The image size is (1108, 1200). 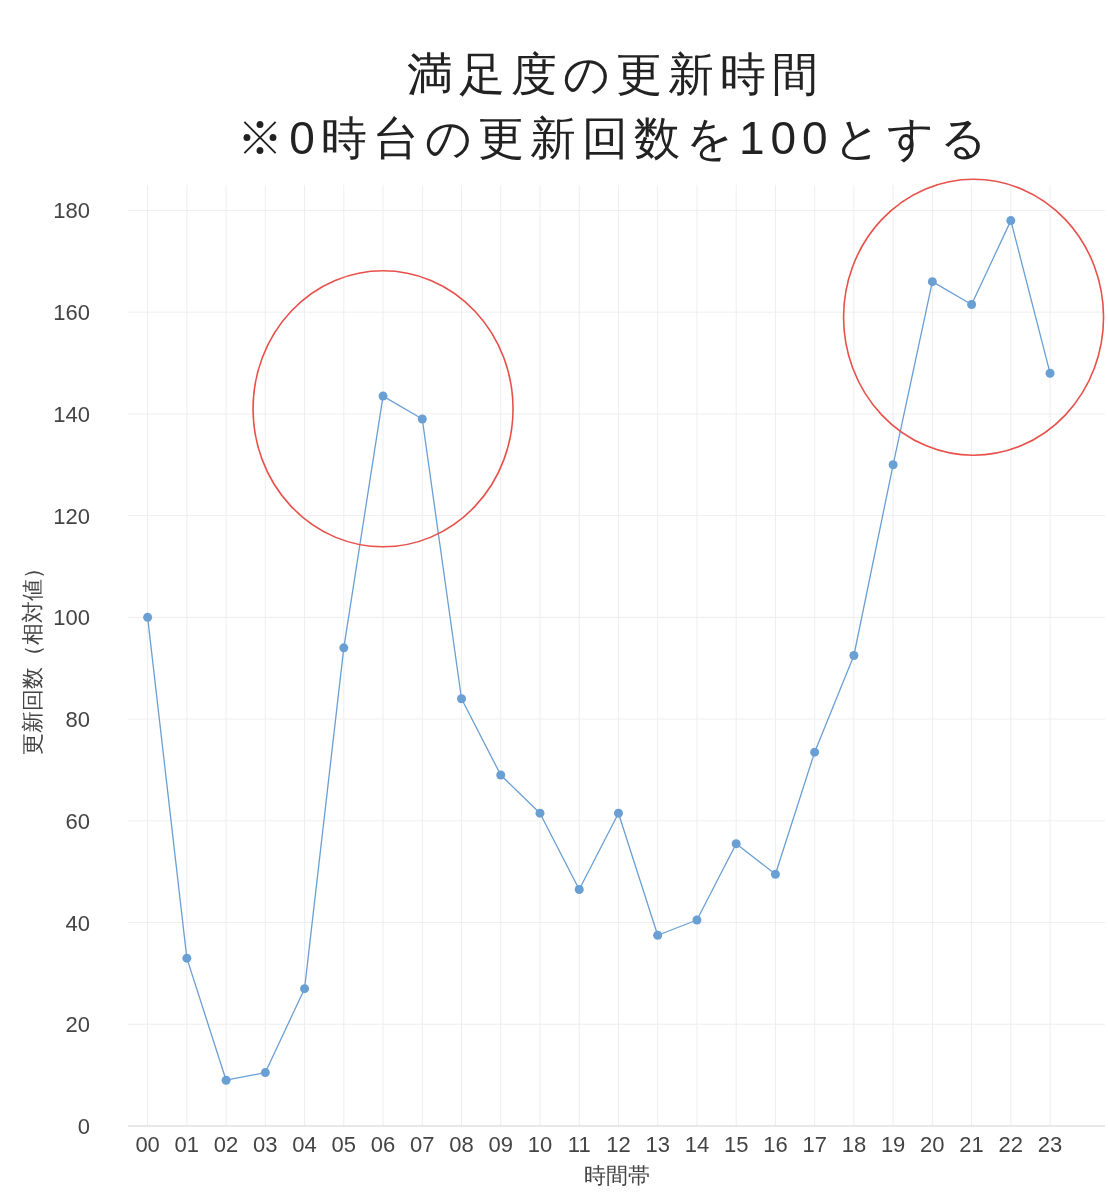 What do you see at coordinates (579, 1144) in the screenshot?
I see `x-tick-label: 11` at bounding box center [579, 1144].